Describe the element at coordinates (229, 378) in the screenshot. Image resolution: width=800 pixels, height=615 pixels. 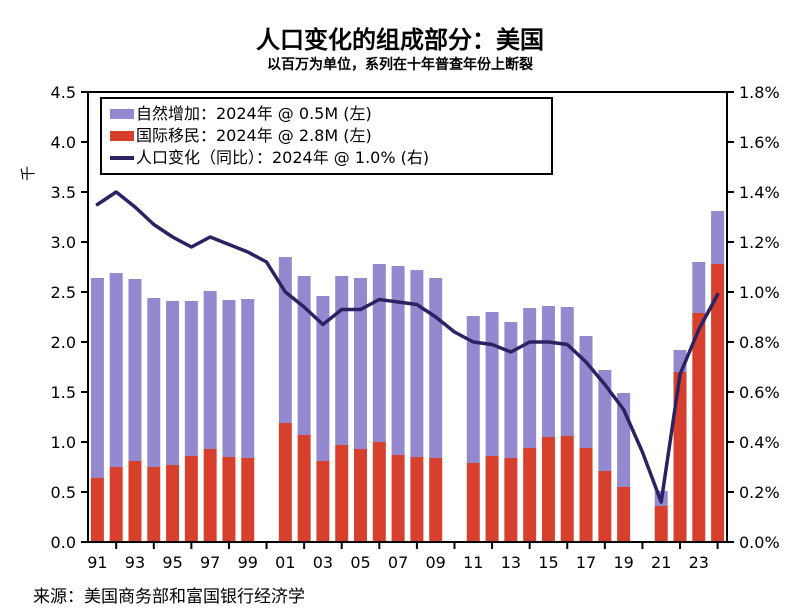
I see `bar-natural-increase-1998` at that location.